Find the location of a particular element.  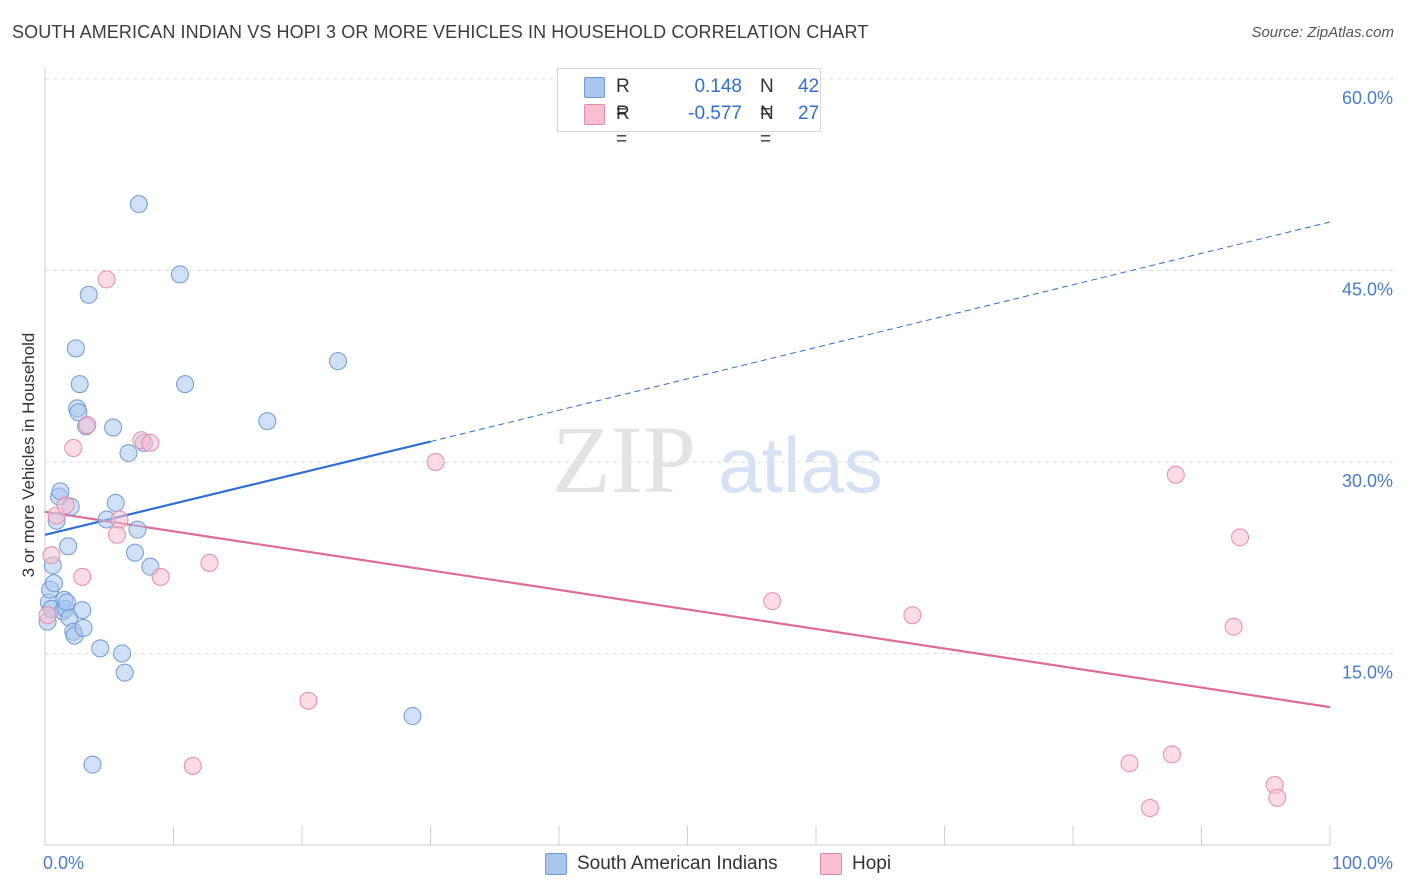

source-credit: Source: ZipAtlas.com is located at coordinates (1322, 32).